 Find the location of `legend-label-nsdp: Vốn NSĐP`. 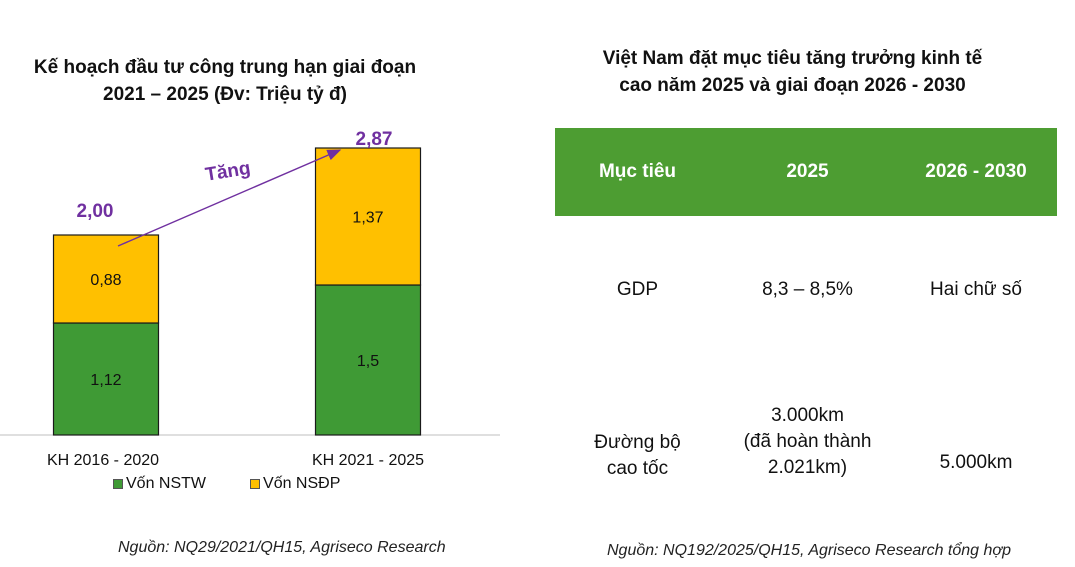

legend-label-nsdp: Vốn NSĐP is located at coordinates (302, 483).